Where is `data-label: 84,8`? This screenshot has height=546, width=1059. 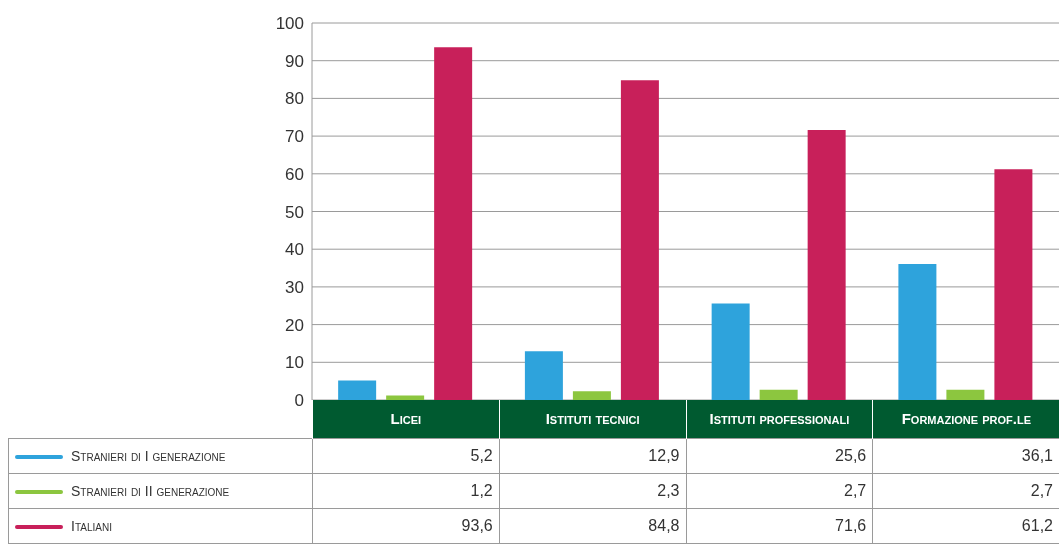
data-label: 84,8 is located at coordinates (592, 525).